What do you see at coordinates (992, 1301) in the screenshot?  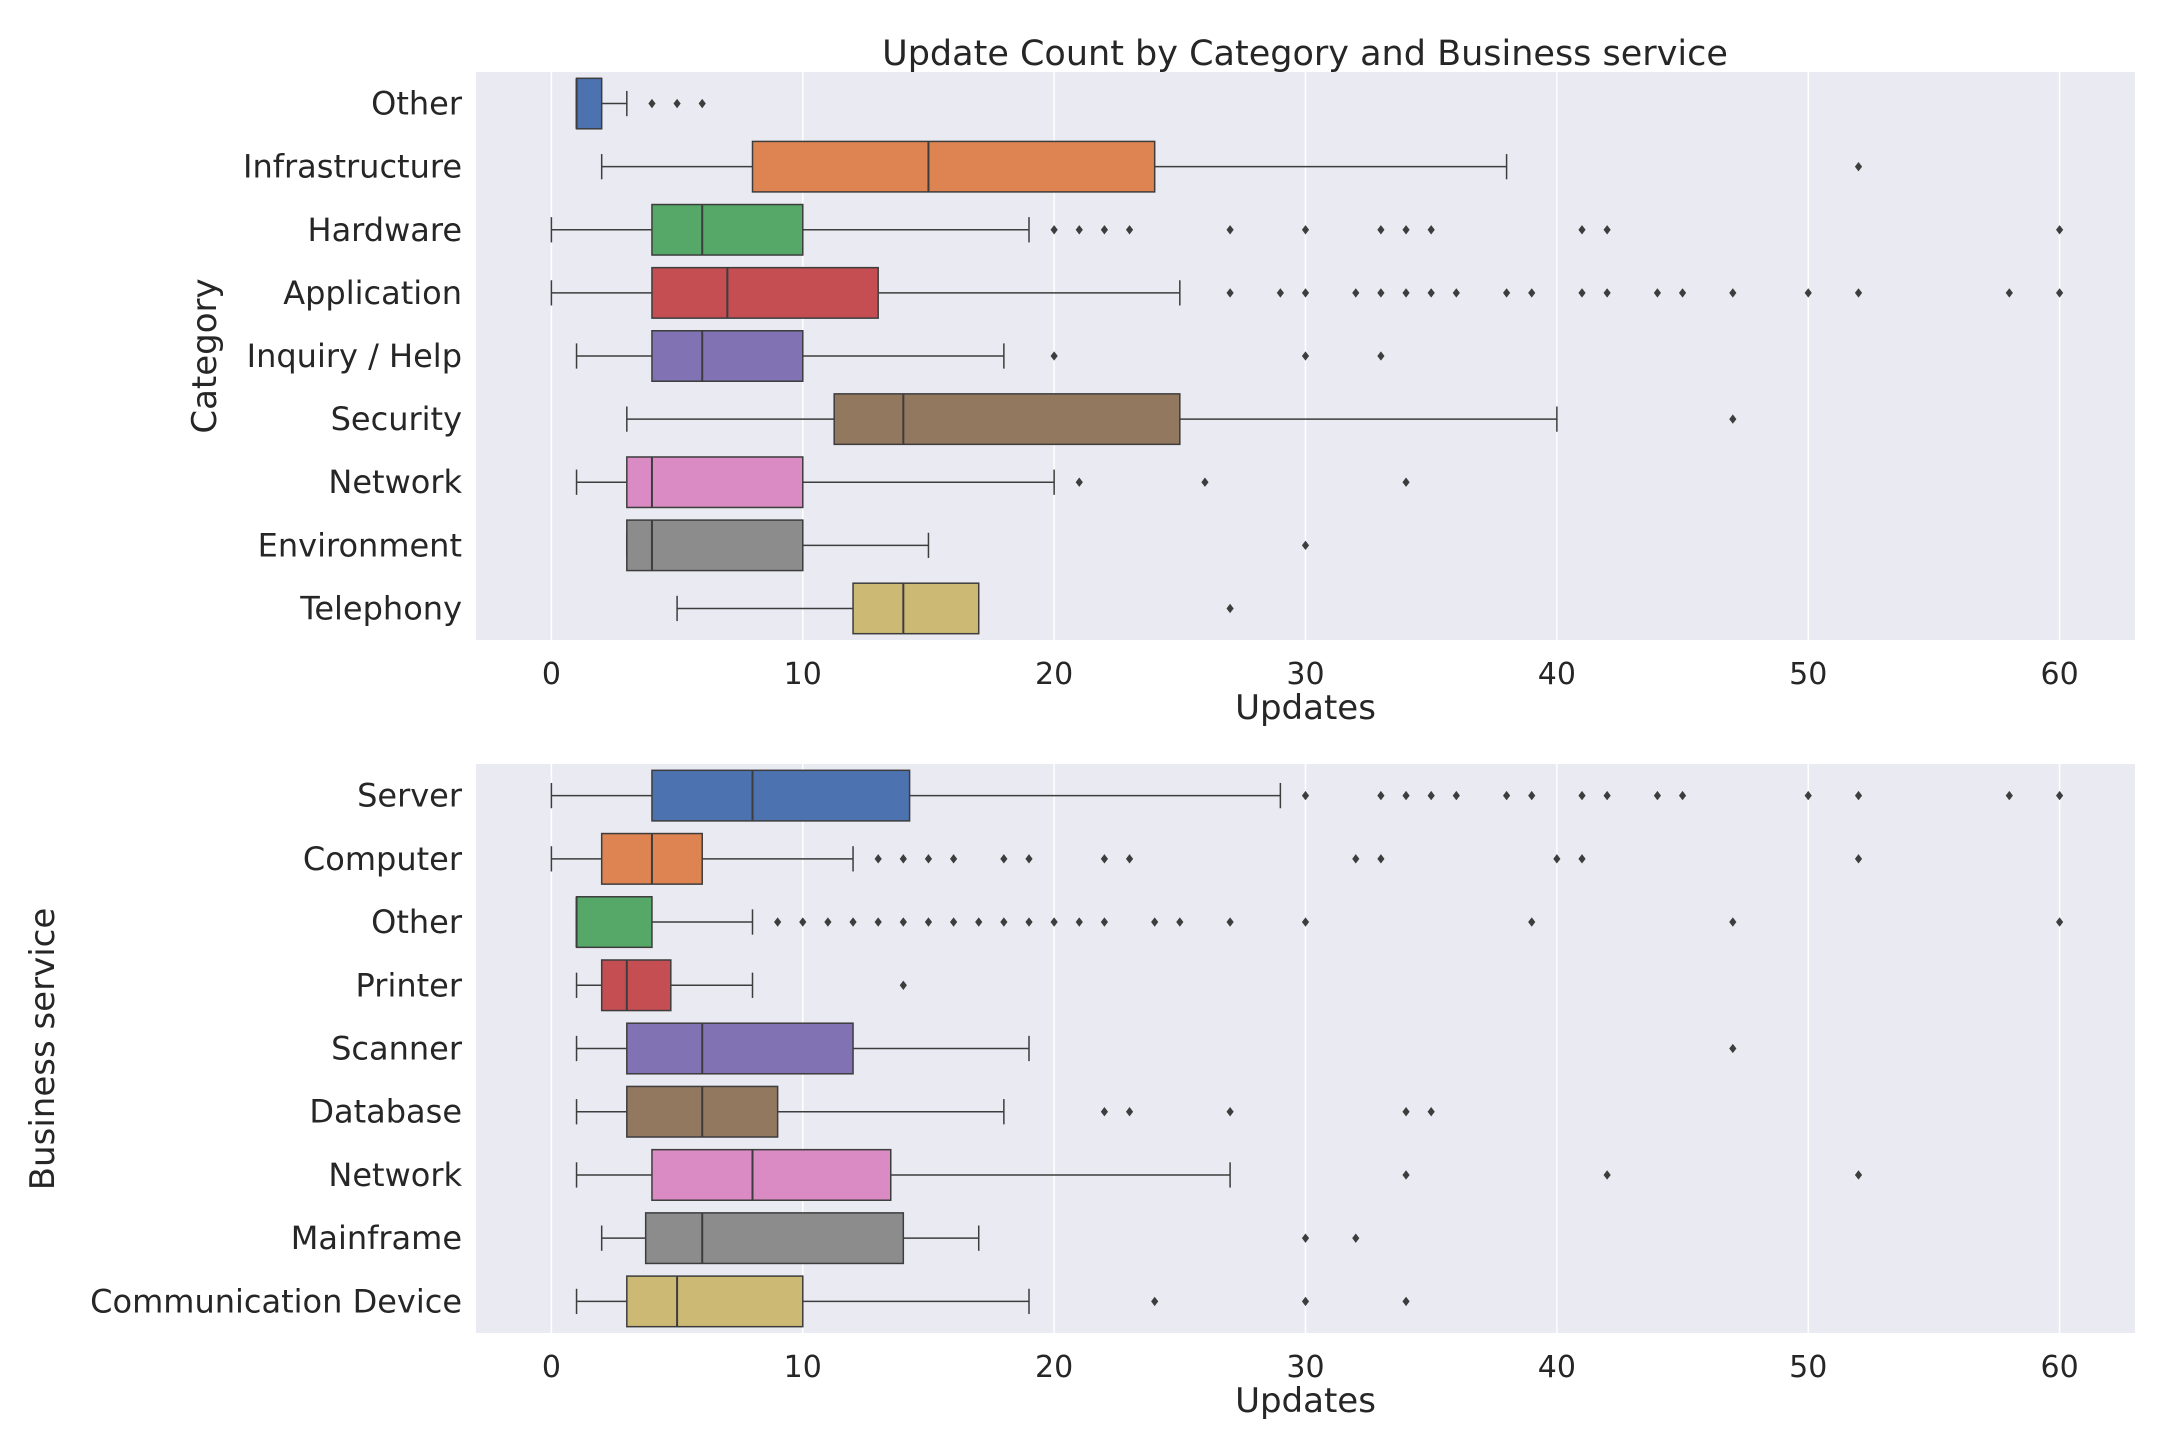 I see `box-communication-device` at bounding box center [992, 1301].